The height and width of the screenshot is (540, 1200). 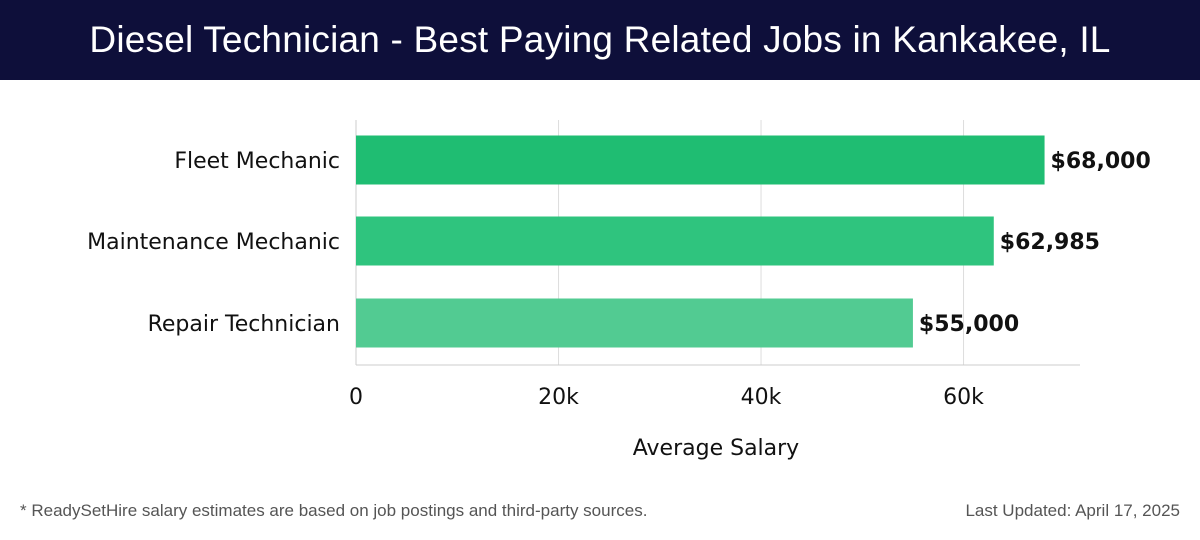 What do you see at coordinates (558, 397) in the screenshot?
I see `x-tick-label: 20k` at bounding box center [558, 397].